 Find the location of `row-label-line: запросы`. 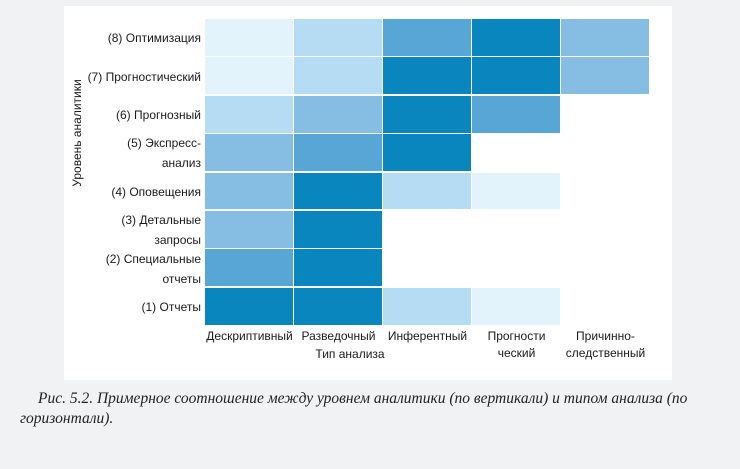

row-label-line: запросы is located at coordinates (177, 240).